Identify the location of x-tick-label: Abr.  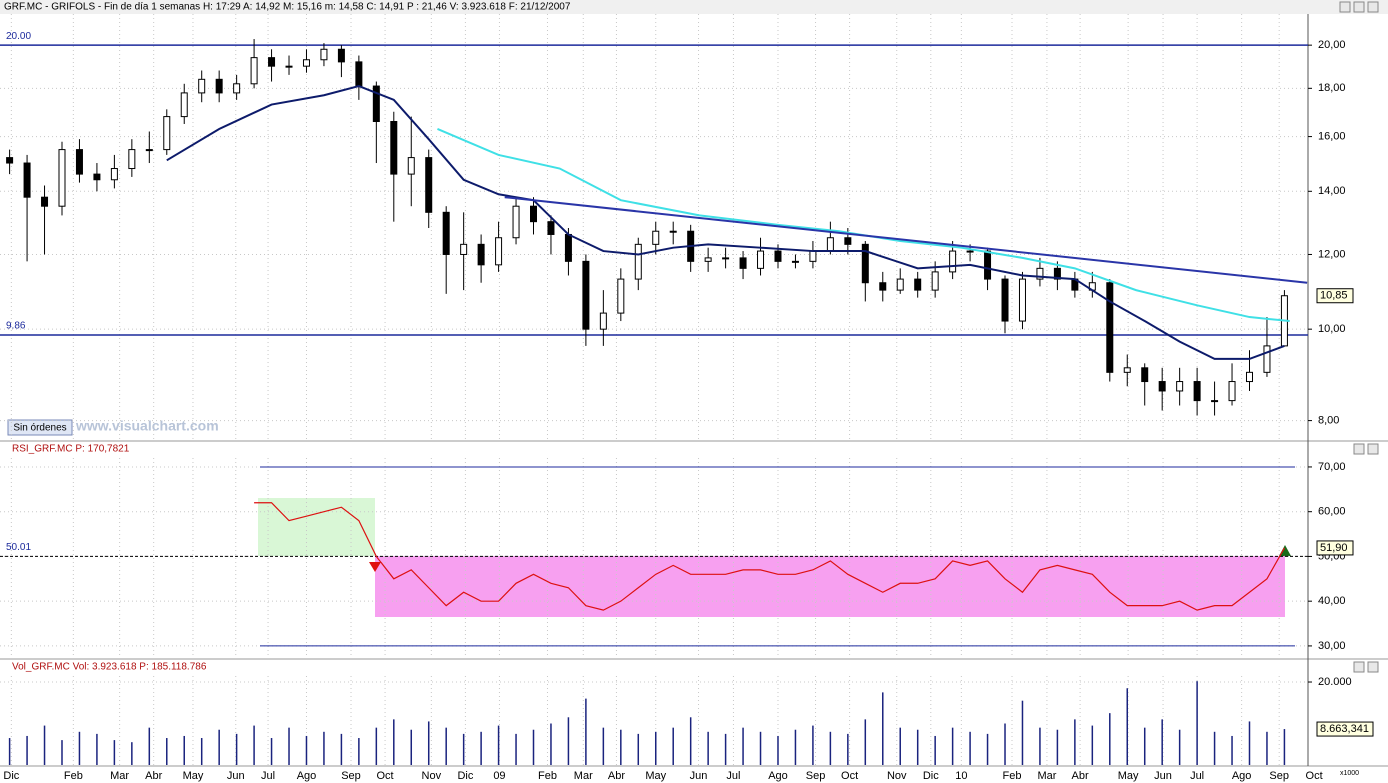
(616, 776).